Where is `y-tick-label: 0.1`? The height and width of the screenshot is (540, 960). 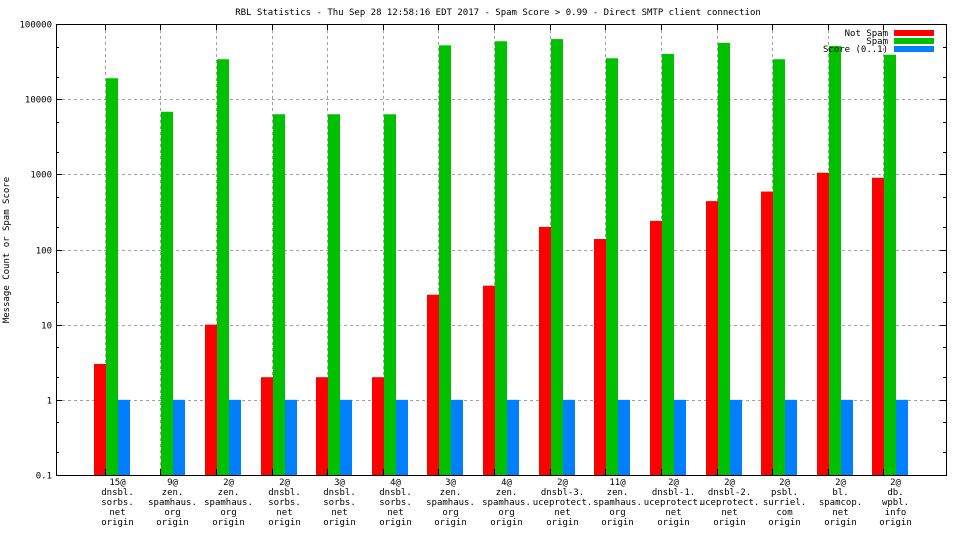
y-tick-label: 0.1 is located at coordinates (44, 477).